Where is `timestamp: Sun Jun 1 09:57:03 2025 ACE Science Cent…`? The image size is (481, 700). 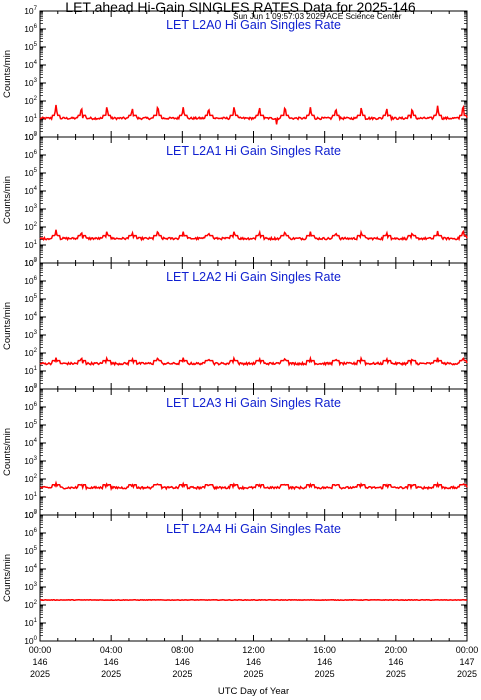 timestamp: Sun Jun 1 09:57:03 2025 ACE Science Cent… is located at coordinates (317, 16).